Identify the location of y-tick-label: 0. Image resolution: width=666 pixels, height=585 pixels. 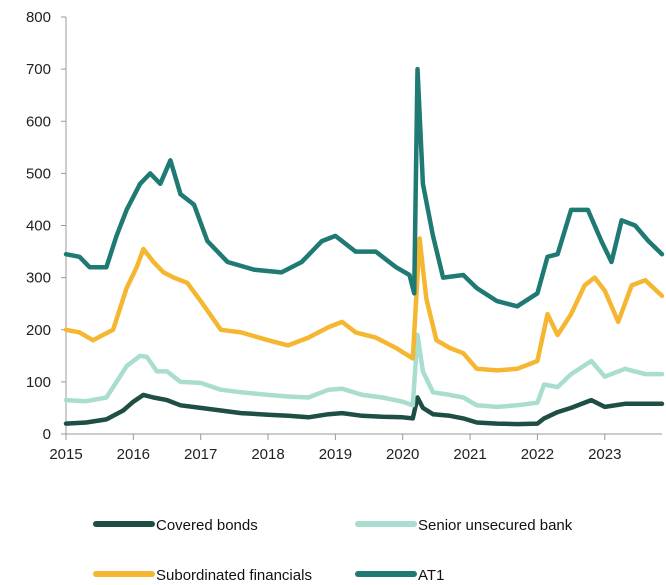
(47, 434).